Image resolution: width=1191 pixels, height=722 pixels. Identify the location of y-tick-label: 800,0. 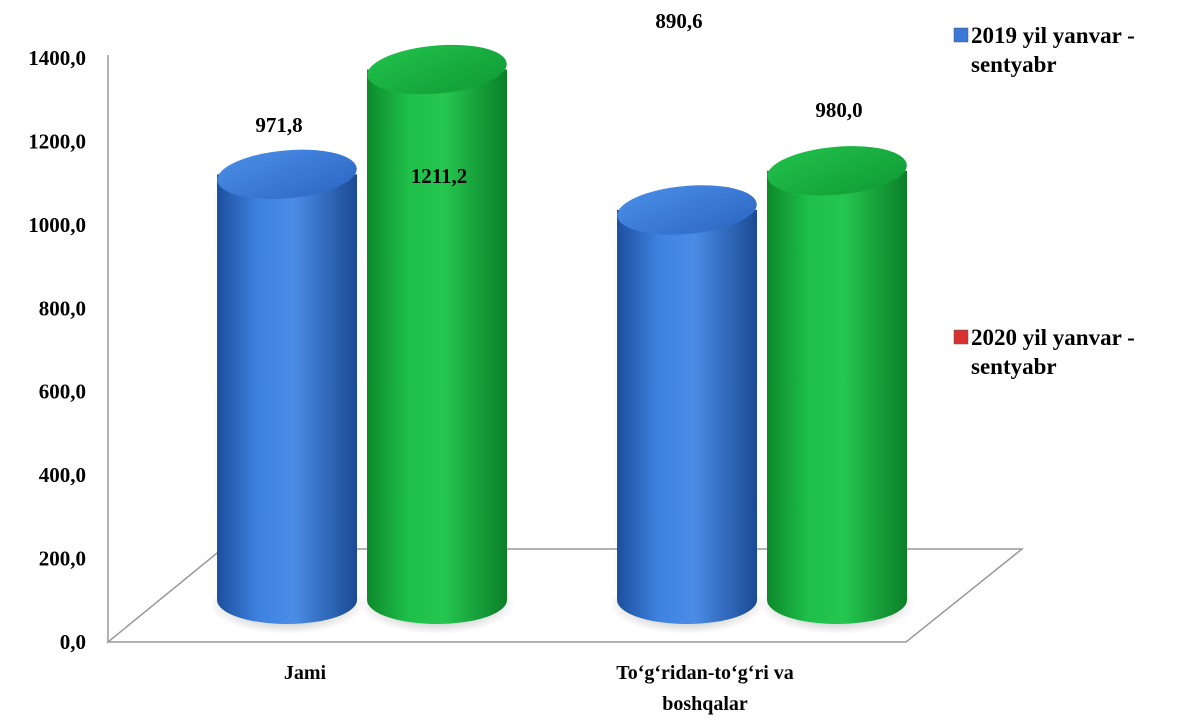
(62, 308).